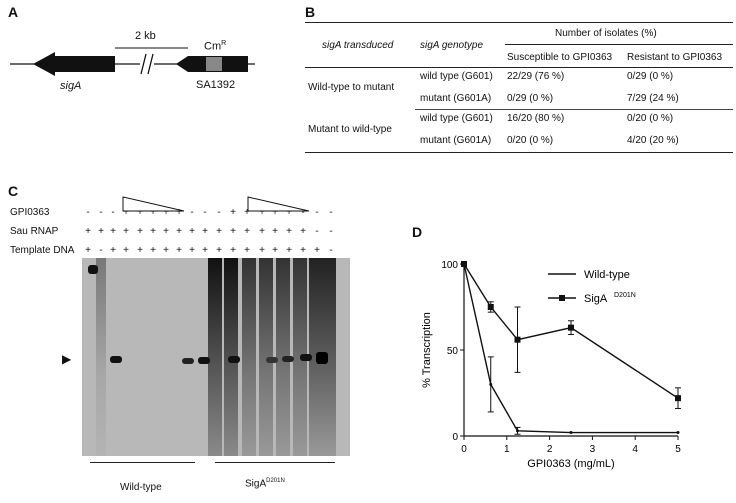 Image resolution: width=736 pixels, height=503 pixels. What do you see at coordinates (71, 86) in the screenshot?
I see `sigA-gene-label: sigA` at bounding box center [71, 86].